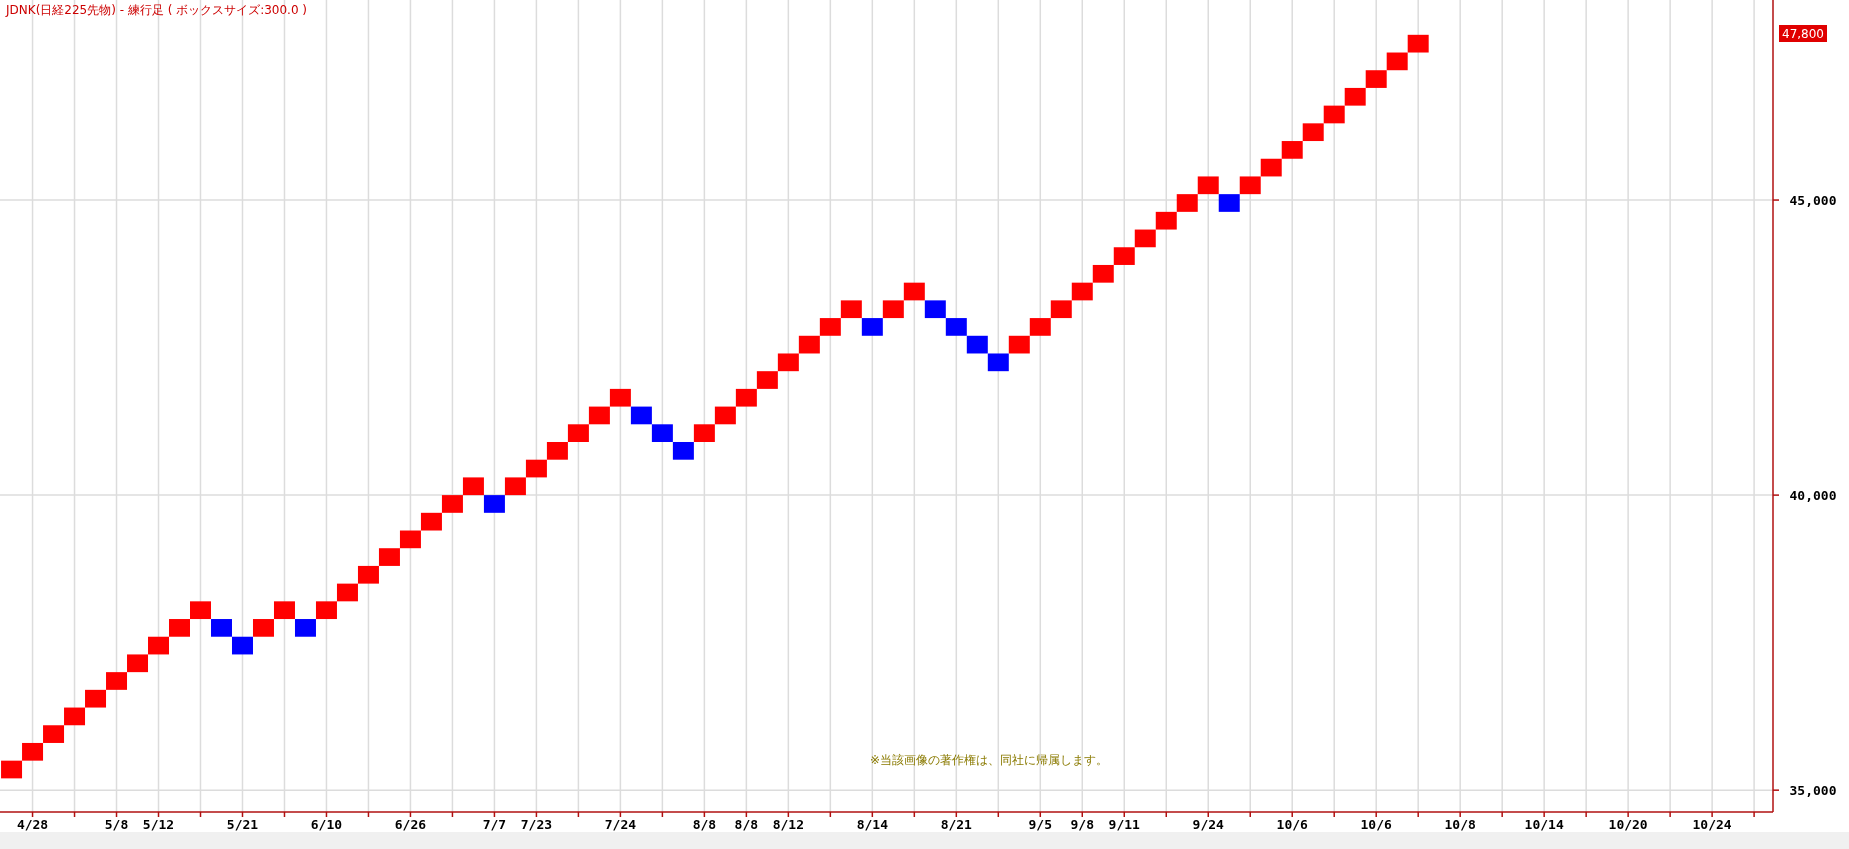 This screenshot has width=1849, height=849. I want to click on x-tick-label: 8/12, so click(788, 824).